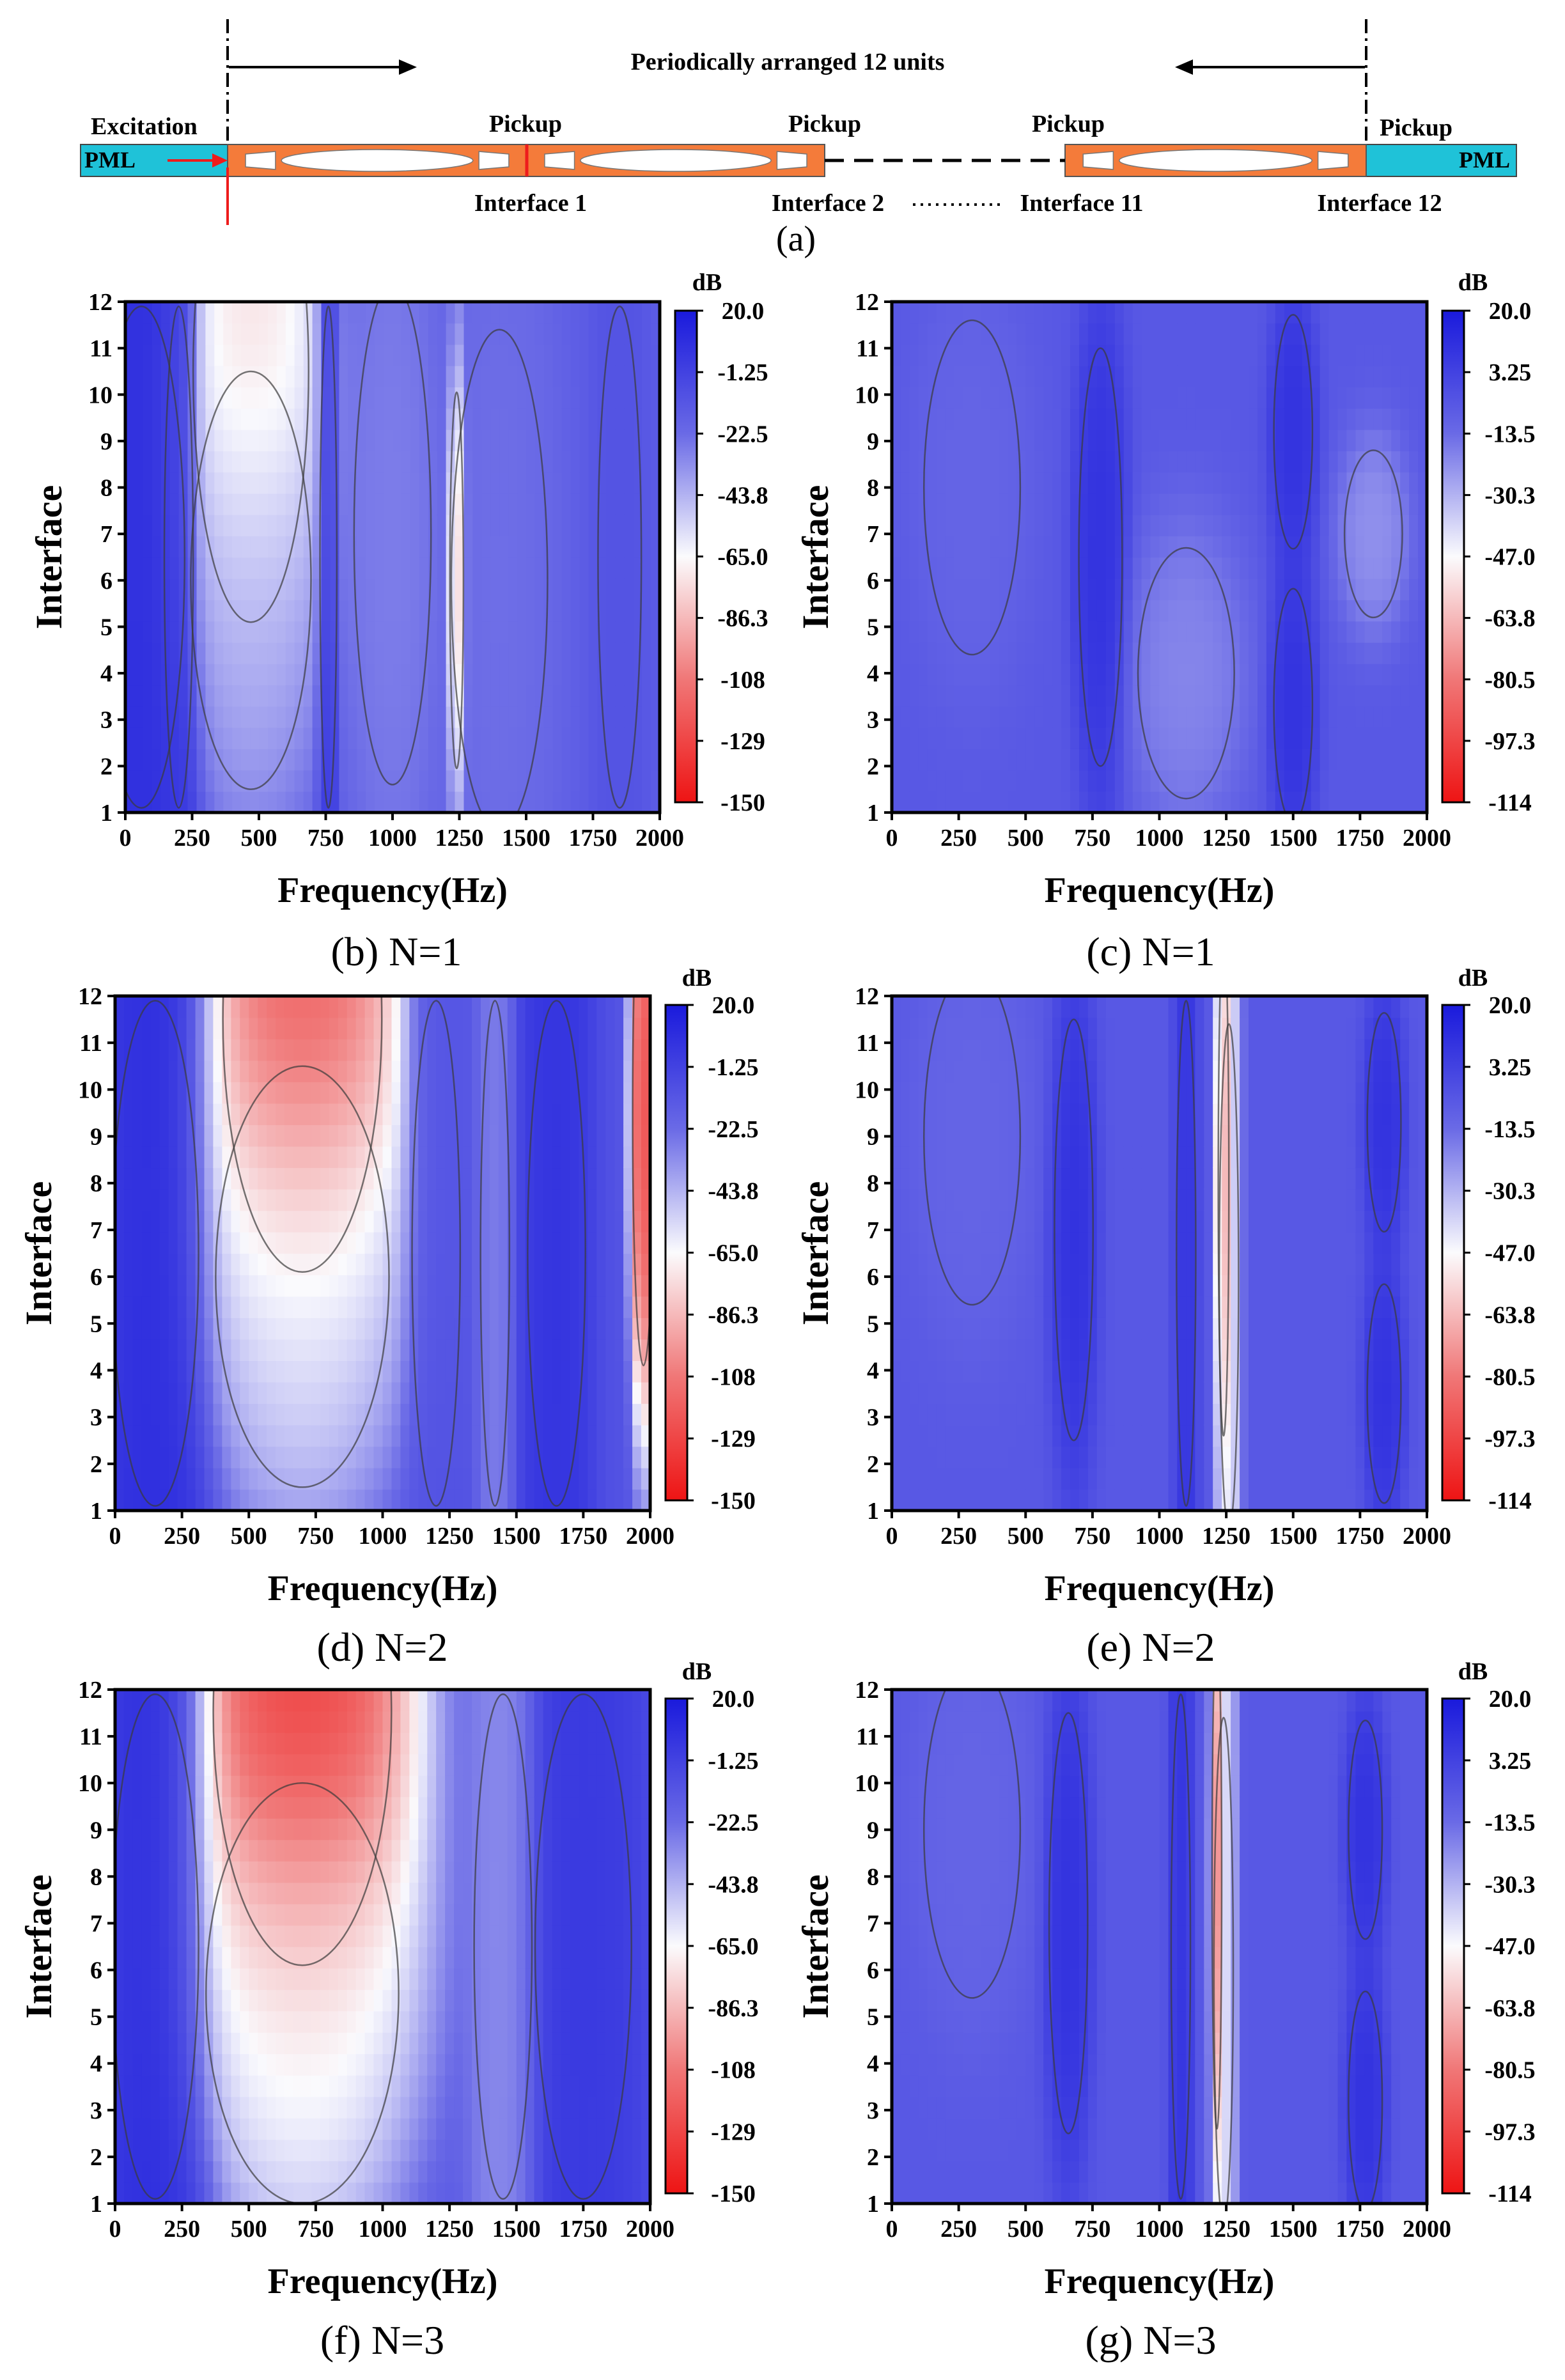 The height and width of the screenshot is (2380, 1565). What do you see at coordinates (220, 160) in the screenshot?
I see `excitation-arrow-head` at bounding box center [220, 160].